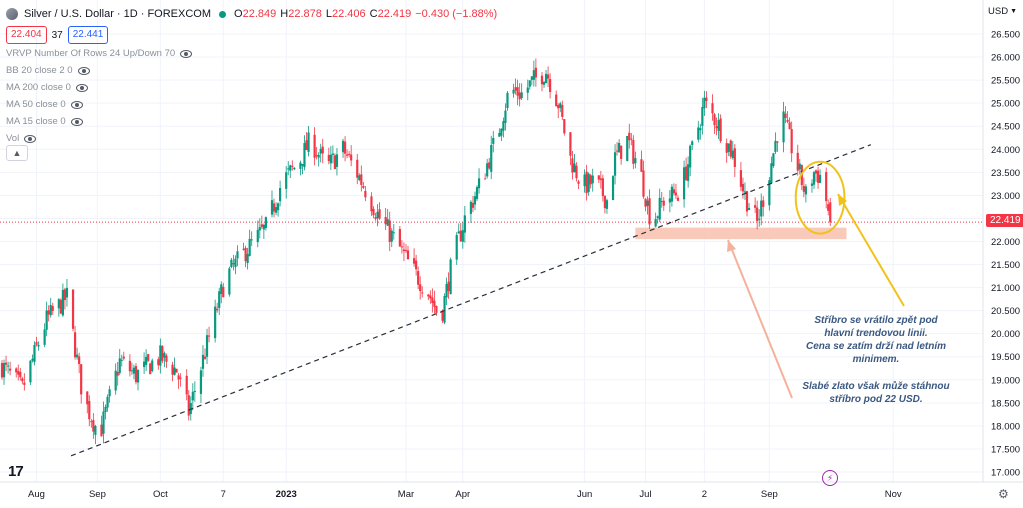 The width and height of the screenshot is (1023, 508). What do you see at coordinates (39, 70) in the screenshot?
I see `indicator-label: BB 20 close 2 0` at bounding box center [39, 70].